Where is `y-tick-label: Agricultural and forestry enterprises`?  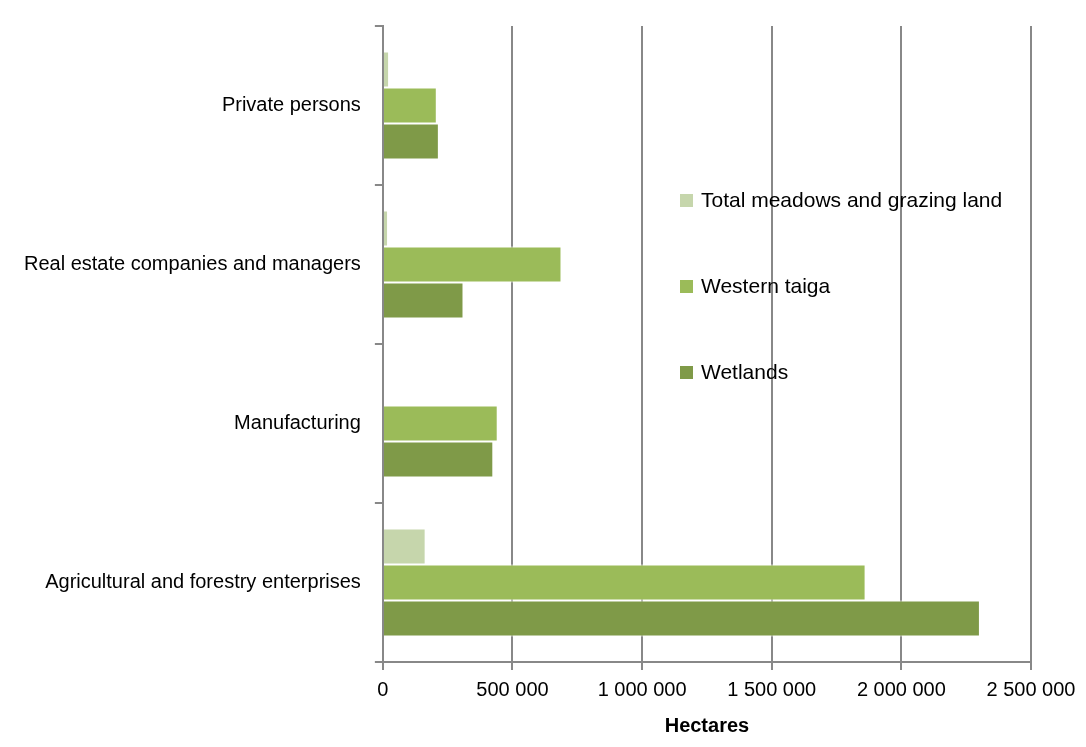 y-tick-label: Agricultural and forestry enterprises is located at coordinates (203, 581).